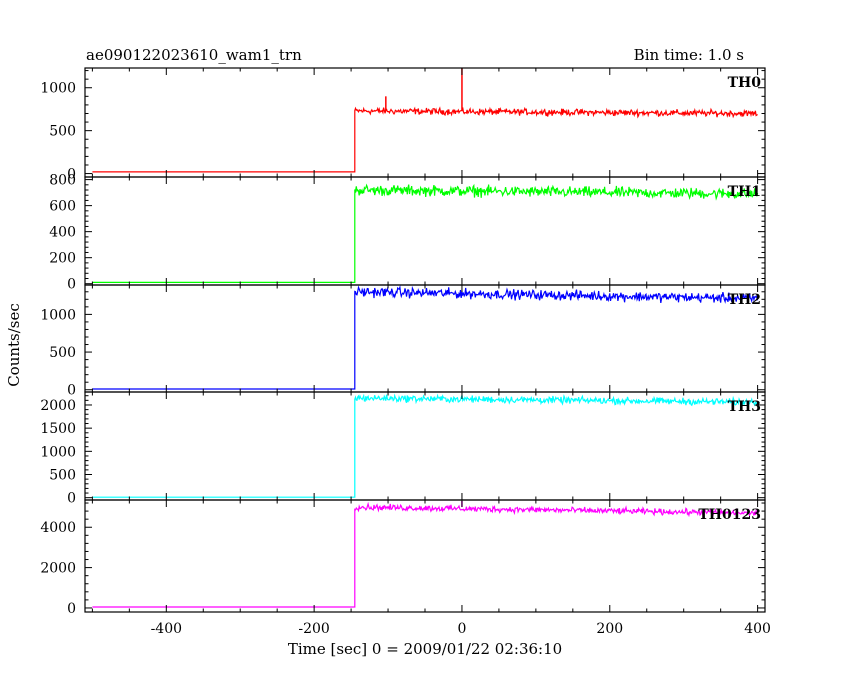 This screenshot has width=850, height=680. I want to click on panel-label-th0123: TH0123, so click(729, 515).